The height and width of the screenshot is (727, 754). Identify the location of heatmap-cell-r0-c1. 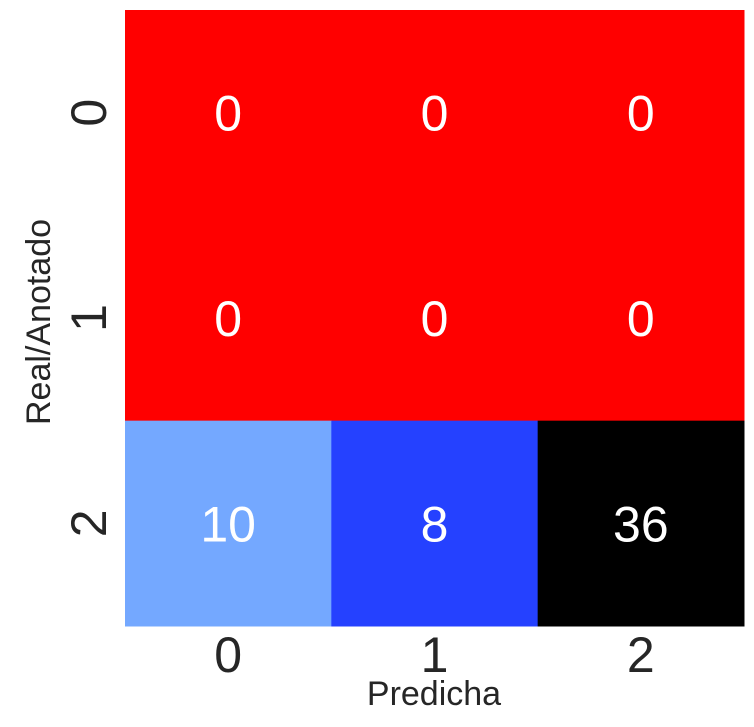
(435, 113).